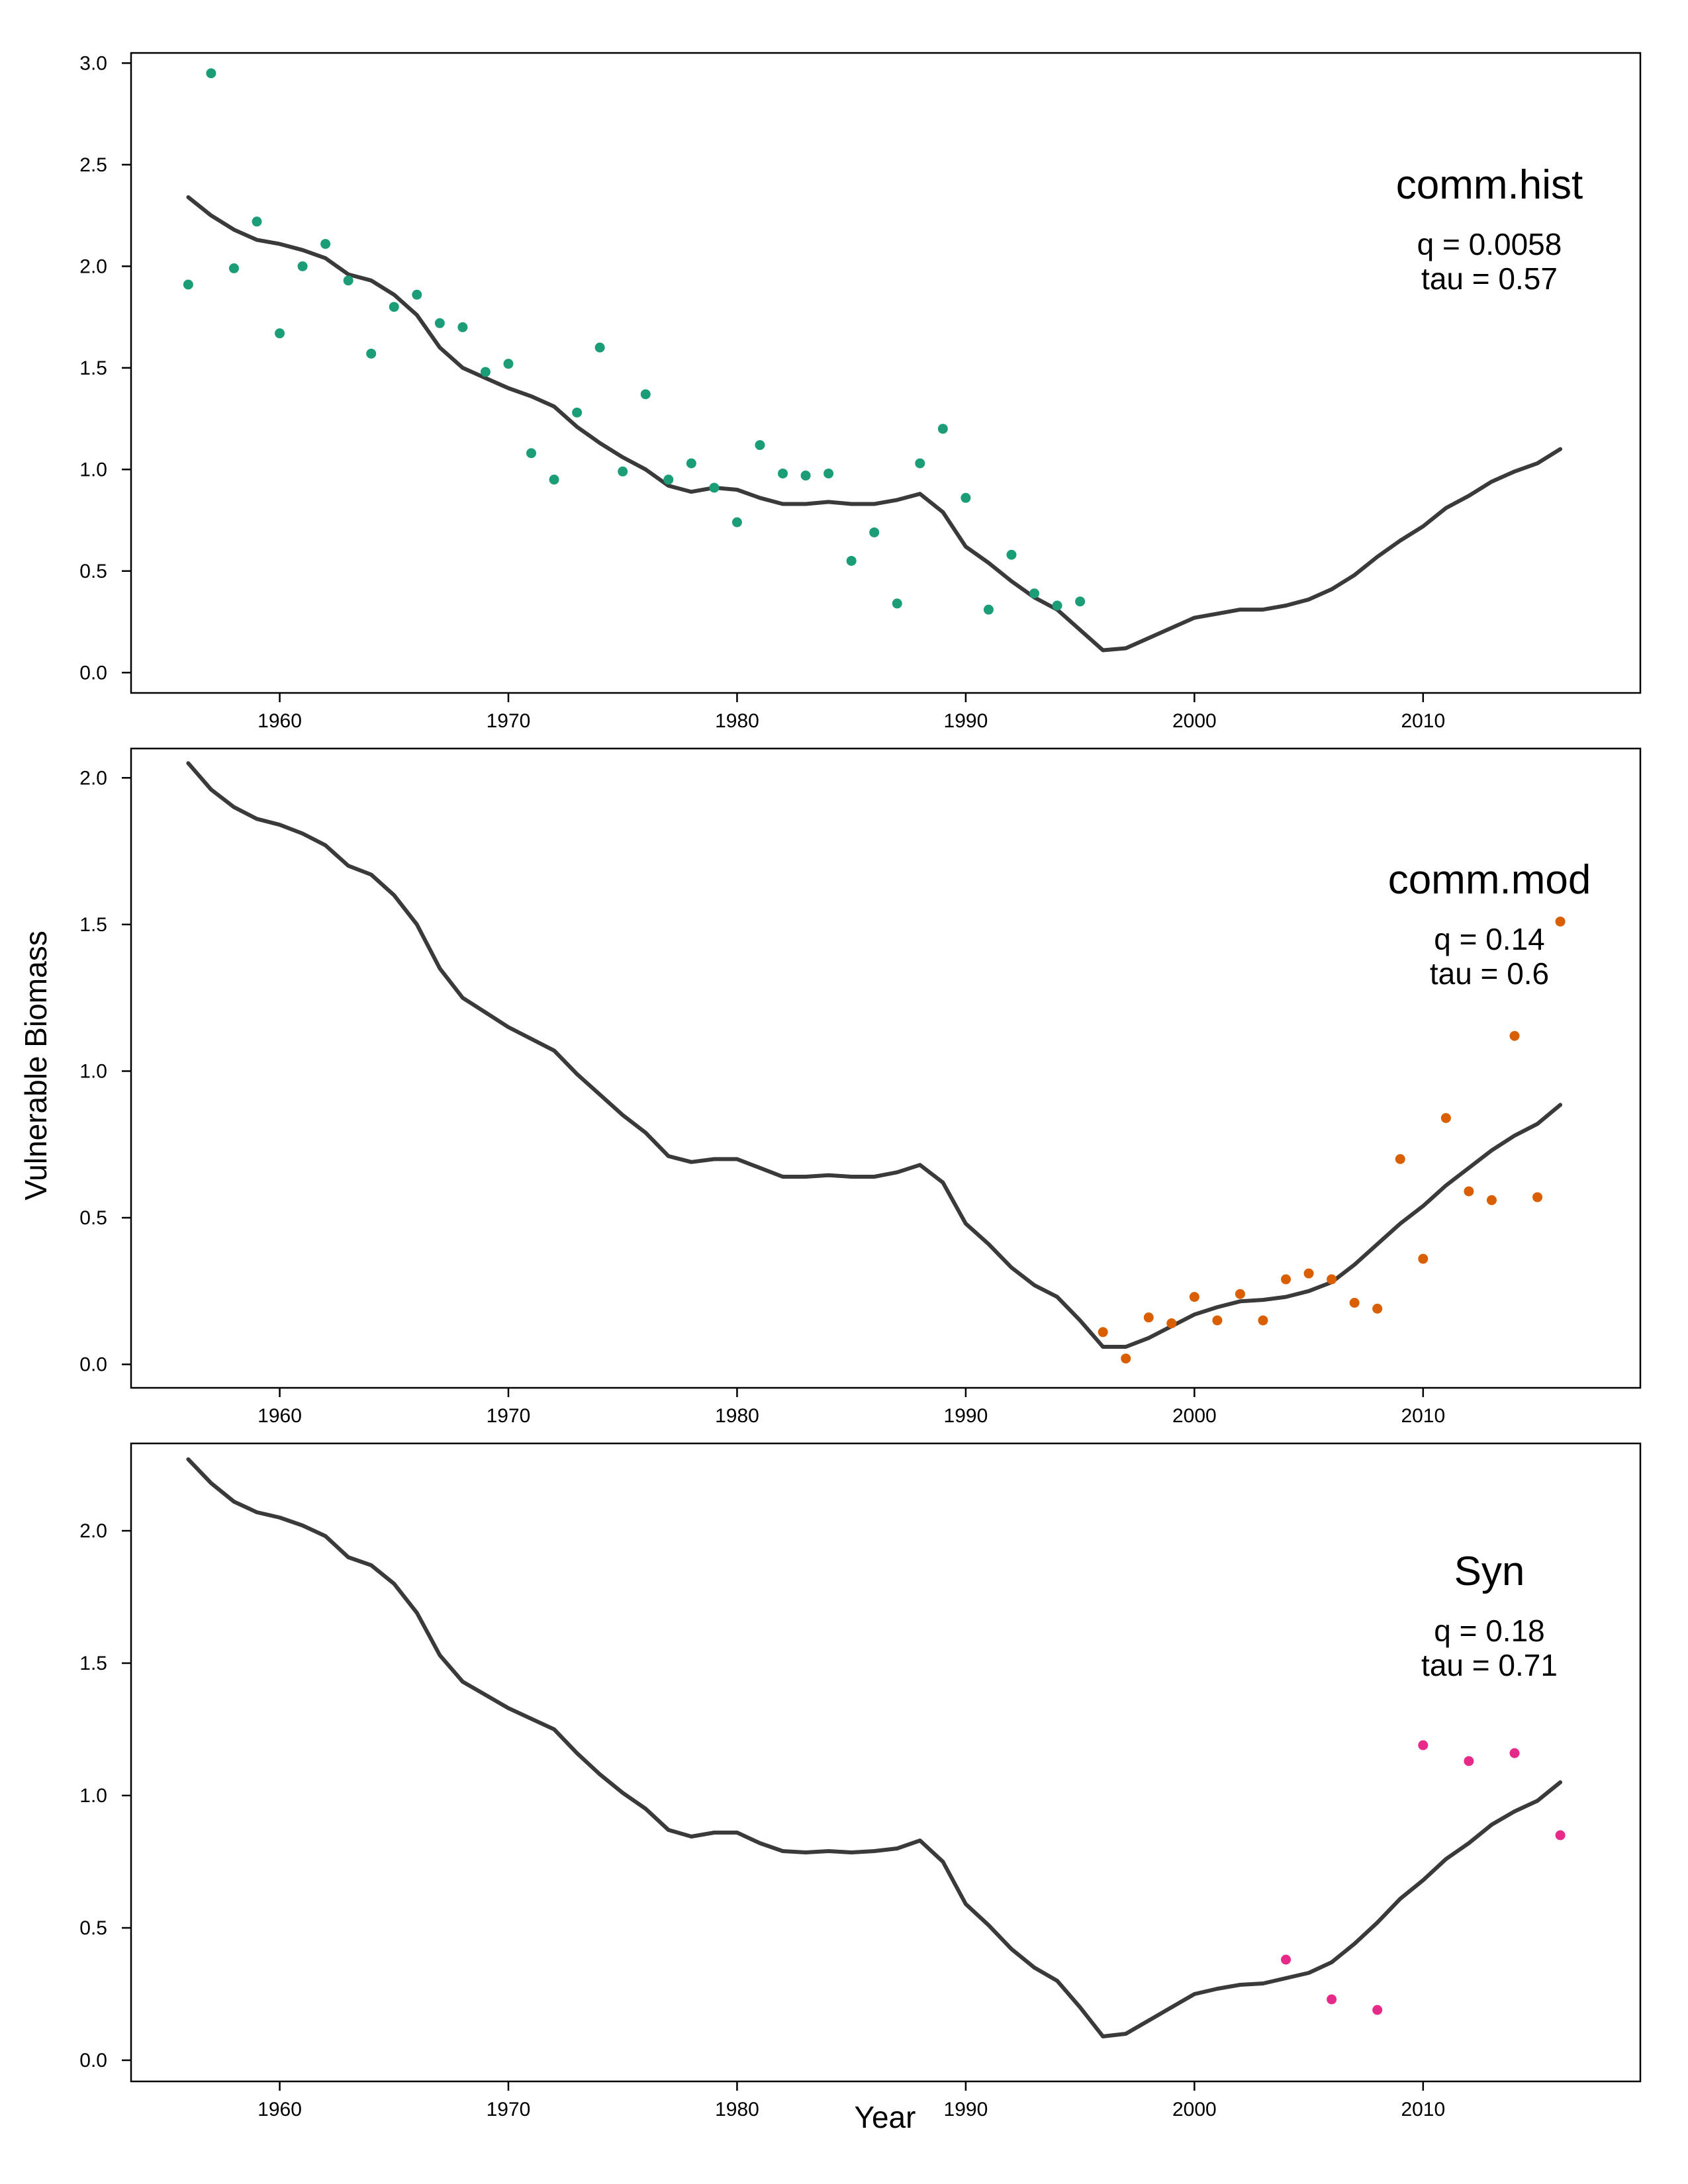  I want to click on y-tick-label: 3.0, so click(93, 63).